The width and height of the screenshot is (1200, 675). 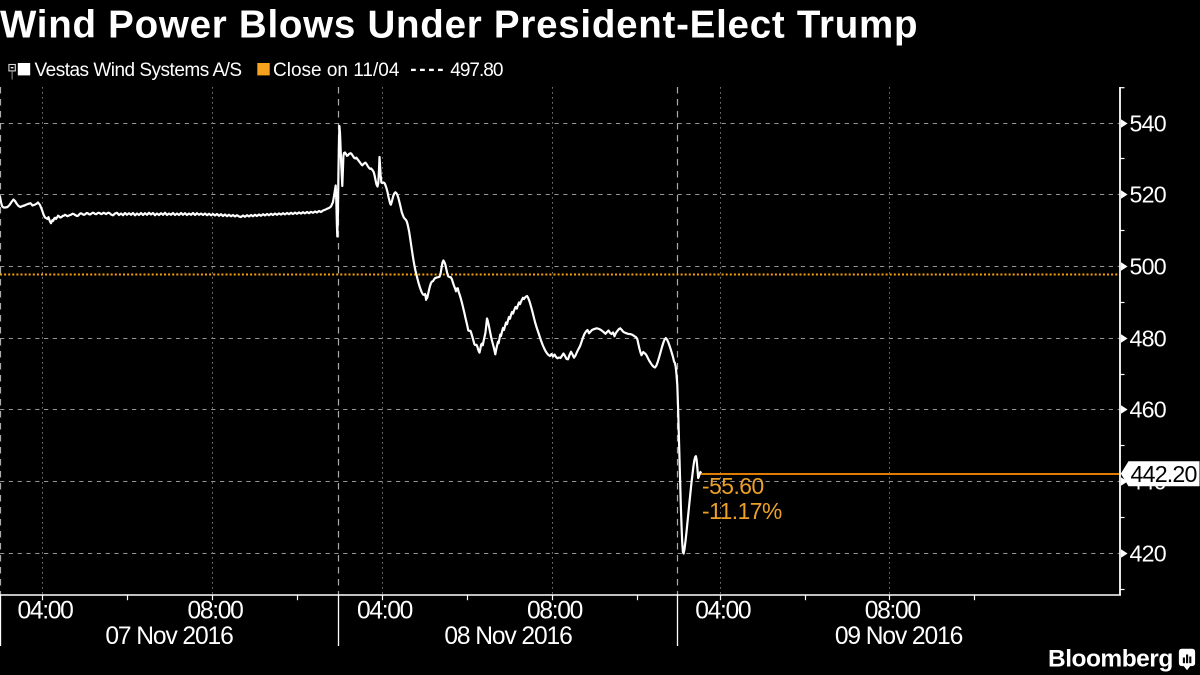 I want to click on svg-text: 07 Nov 2016, so click(x=169, y=636).